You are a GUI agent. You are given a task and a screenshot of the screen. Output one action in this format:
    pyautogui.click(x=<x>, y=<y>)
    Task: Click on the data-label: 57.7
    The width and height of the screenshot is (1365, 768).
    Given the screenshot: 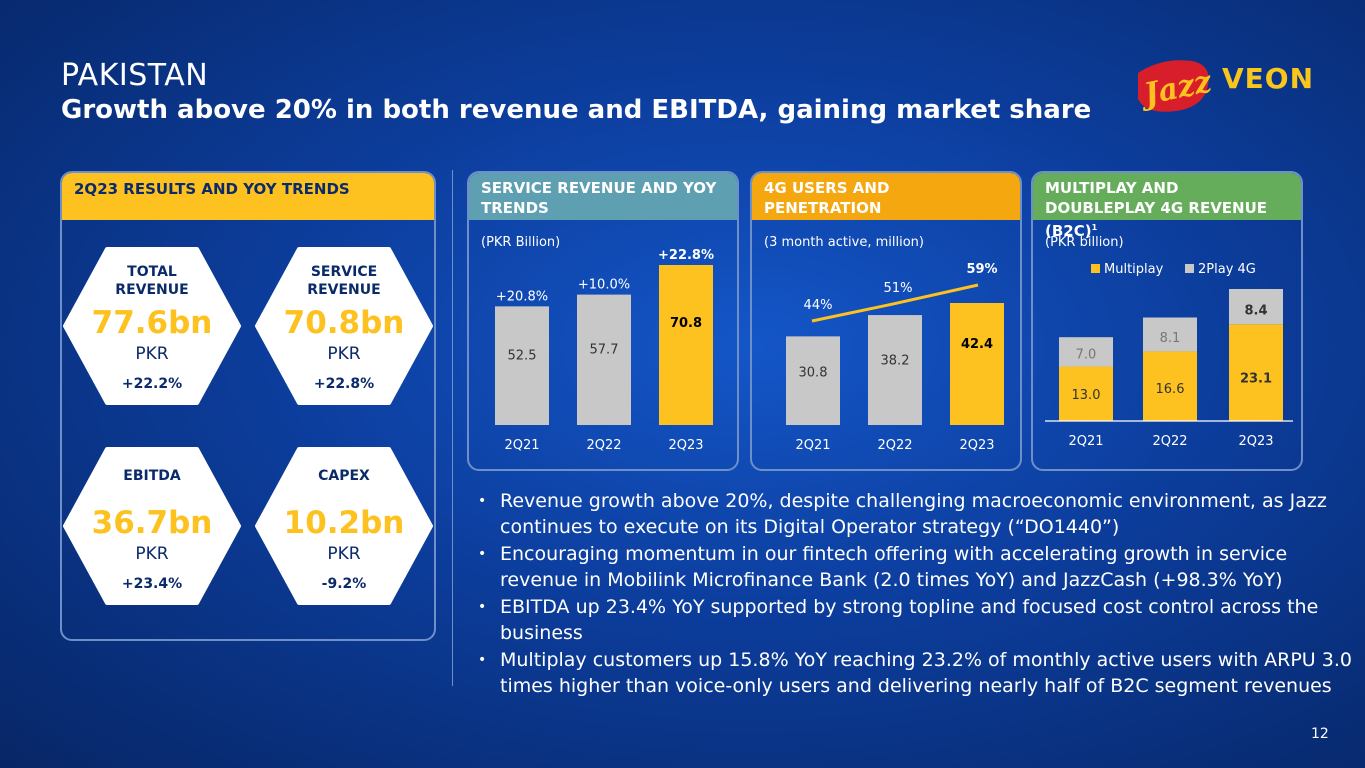 What is the action you would take?
    pyautogui.click(x=604, y=349)
    